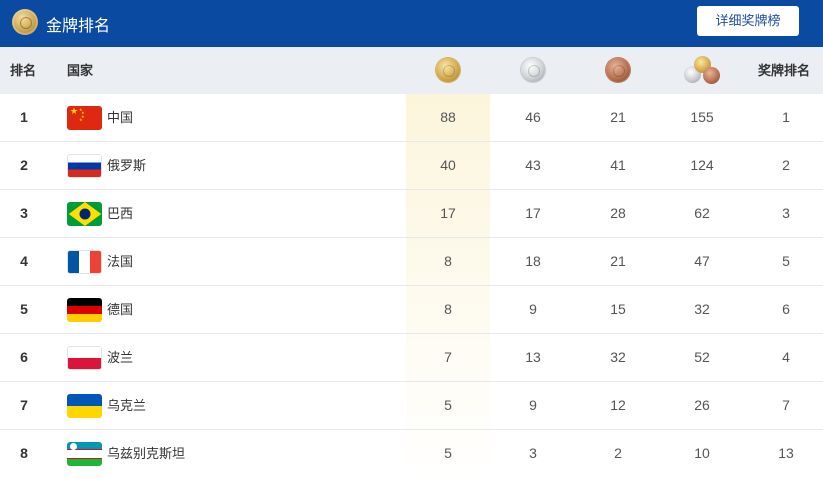  Describe the element at coordinates (786, 165) in the screenshot. I see `medal-rank-cell: 2` at that location.